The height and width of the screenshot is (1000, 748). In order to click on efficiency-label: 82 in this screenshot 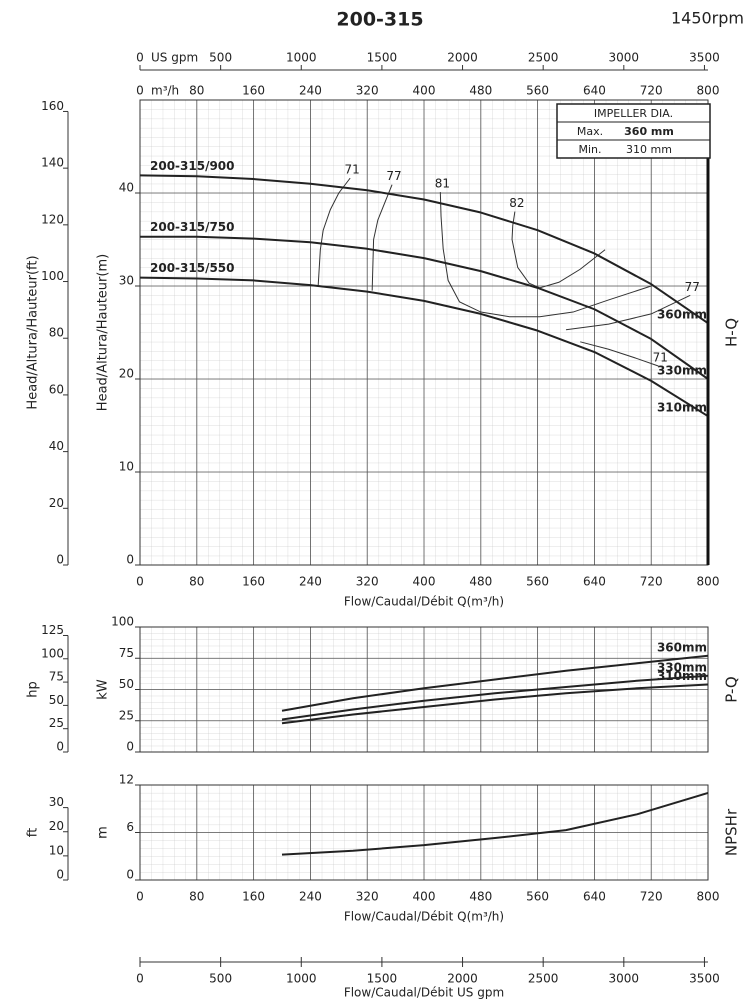, I will do `click(516, 203)`.